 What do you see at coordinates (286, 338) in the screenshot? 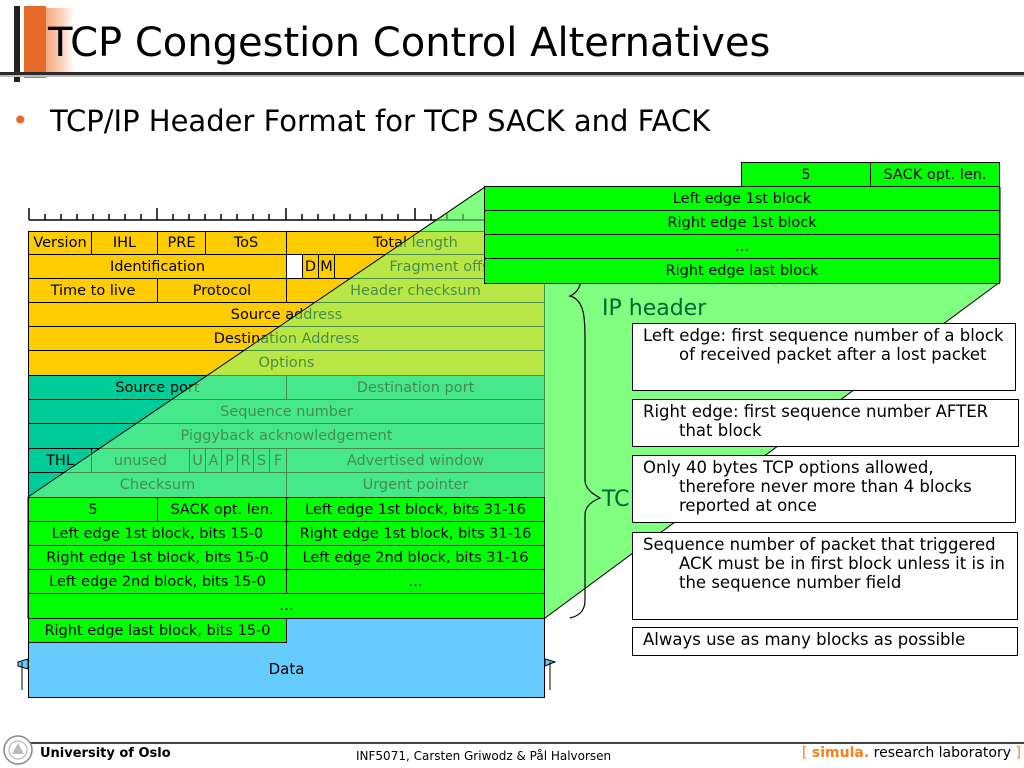
I see `field-destination-address: Destination Address` at bounding box center [286, 338].